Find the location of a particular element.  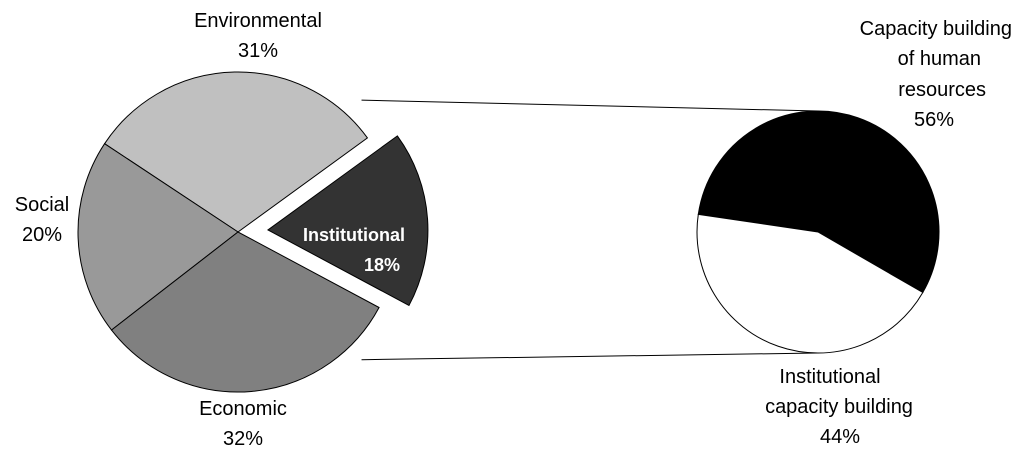

slice-label-institutional: Institutional is located at coordinates (354, 235).